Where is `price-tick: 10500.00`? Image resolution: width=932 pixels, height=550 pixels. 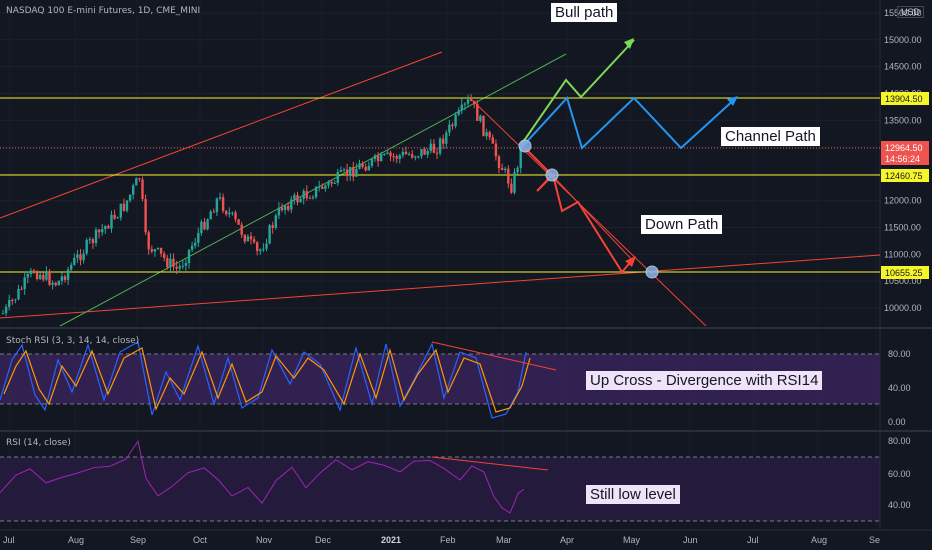 price-tick: 10500.00 is located at coordinates (903, 281).